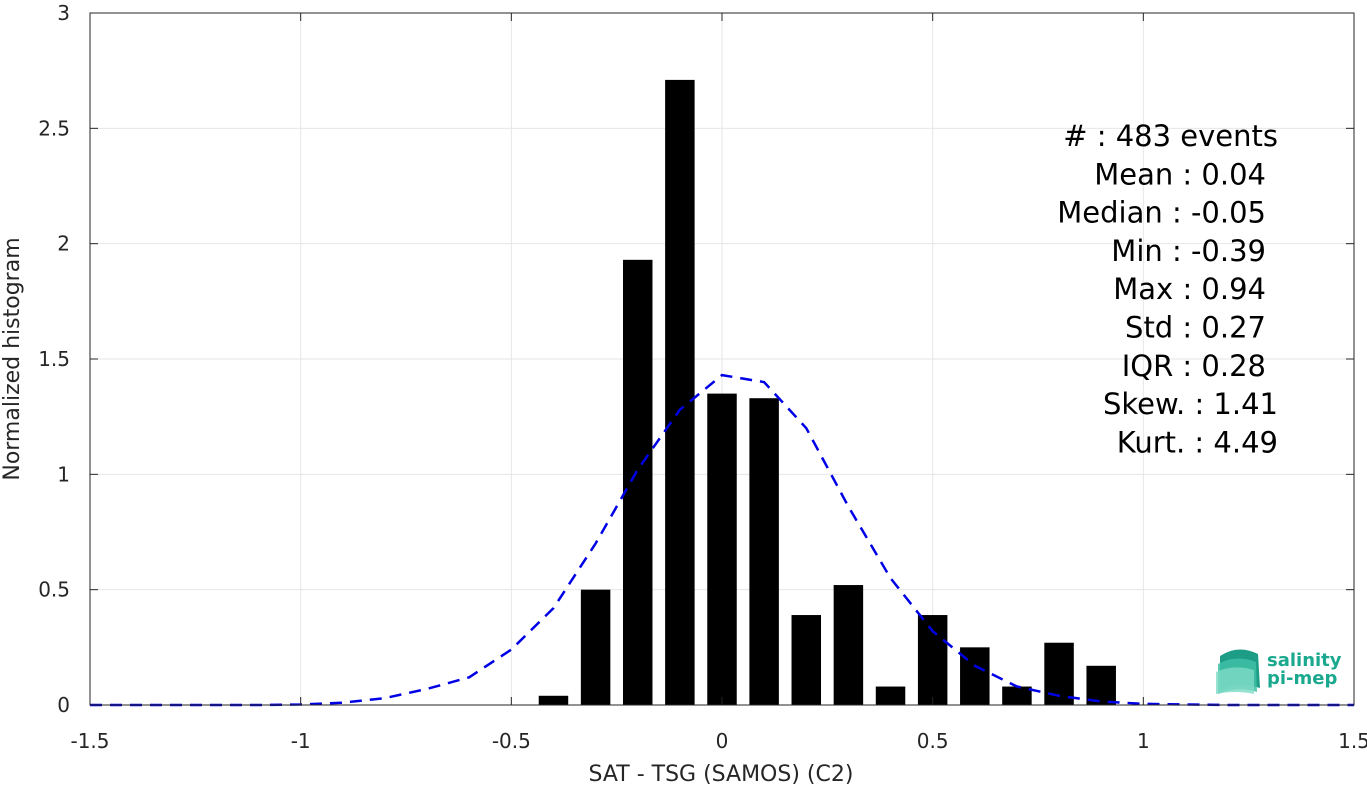 The height and width of the screenshot is (785, 1367). Describe the element at coordinates (1238, 671) in the screenshot. I see `logo-icon` at that location.